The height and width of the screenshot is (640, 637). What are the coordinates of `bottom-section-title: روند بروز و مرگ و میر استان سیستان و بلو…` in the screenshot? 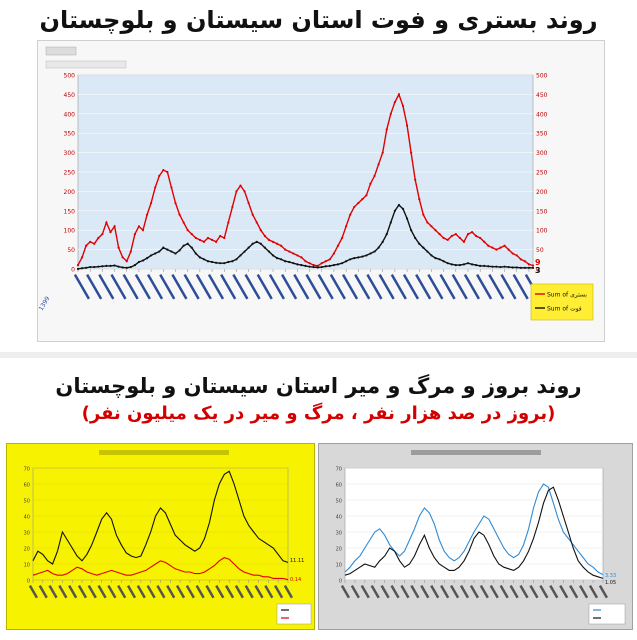 It's located at (318, 386).